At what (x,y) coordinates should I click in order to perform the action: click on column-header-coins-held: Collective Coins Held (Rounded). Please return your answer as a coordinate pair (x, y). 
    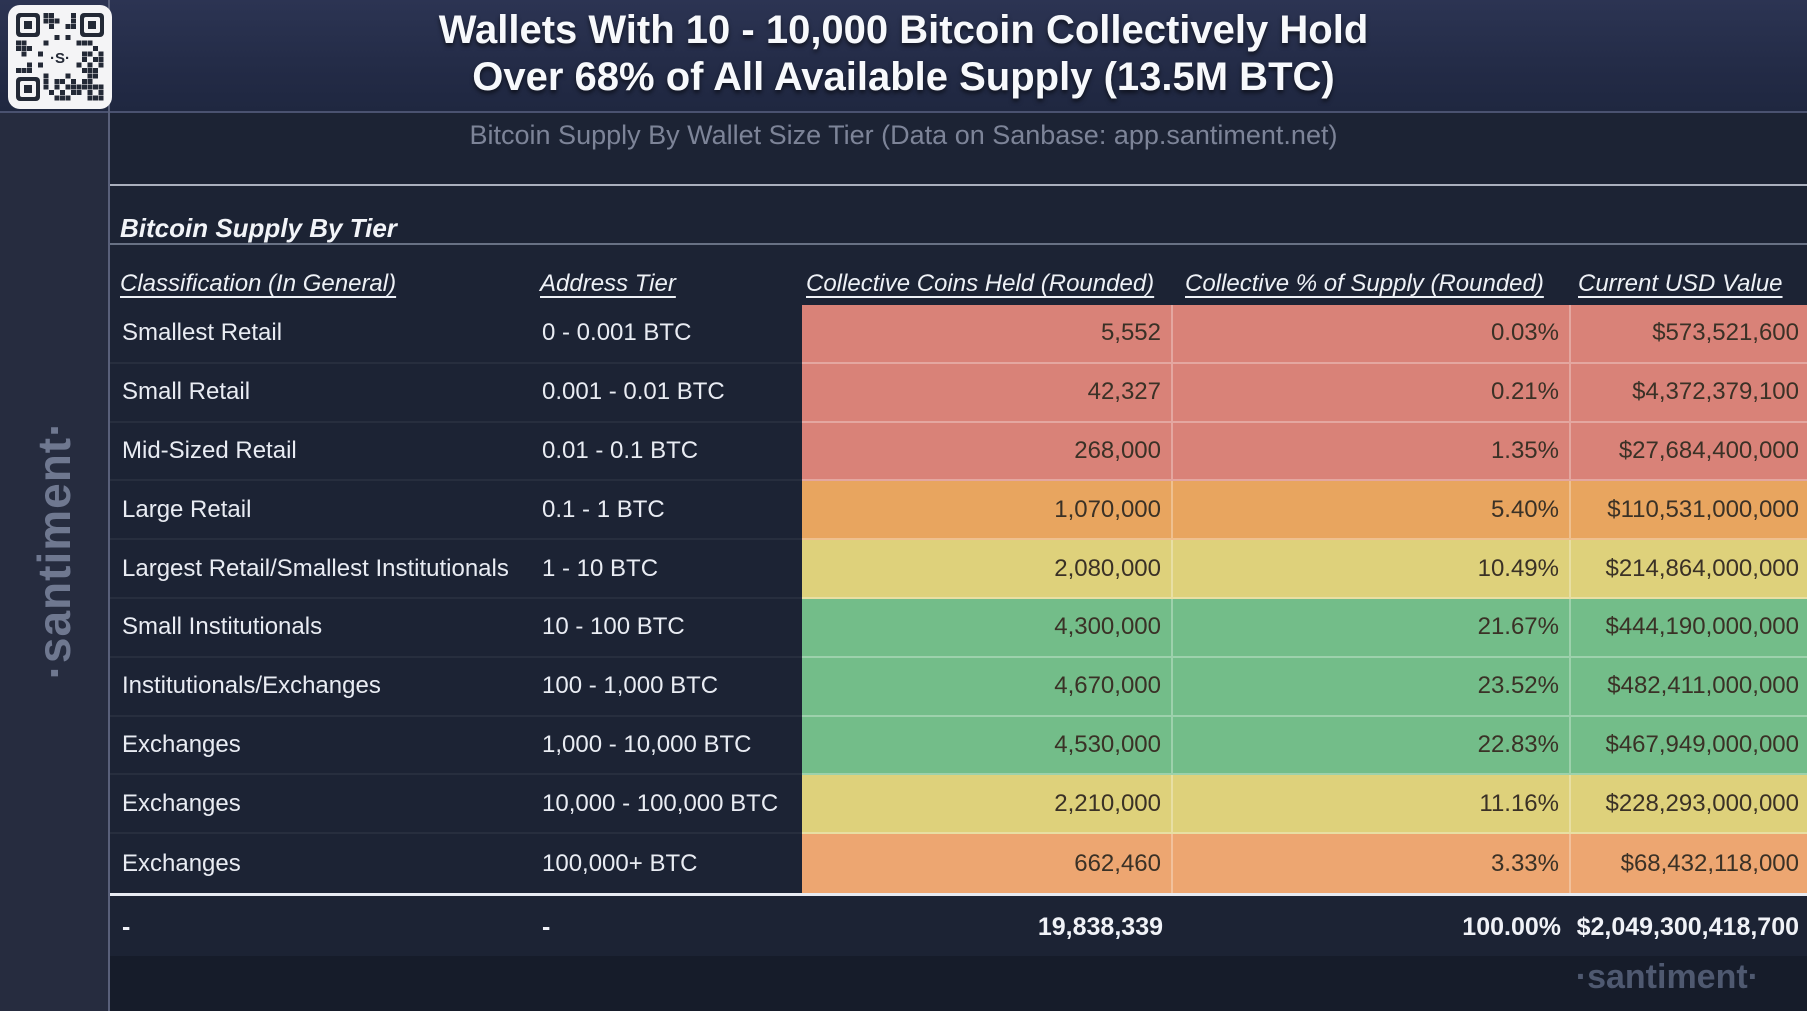
    Looking at the image, I should click on (980, 283).